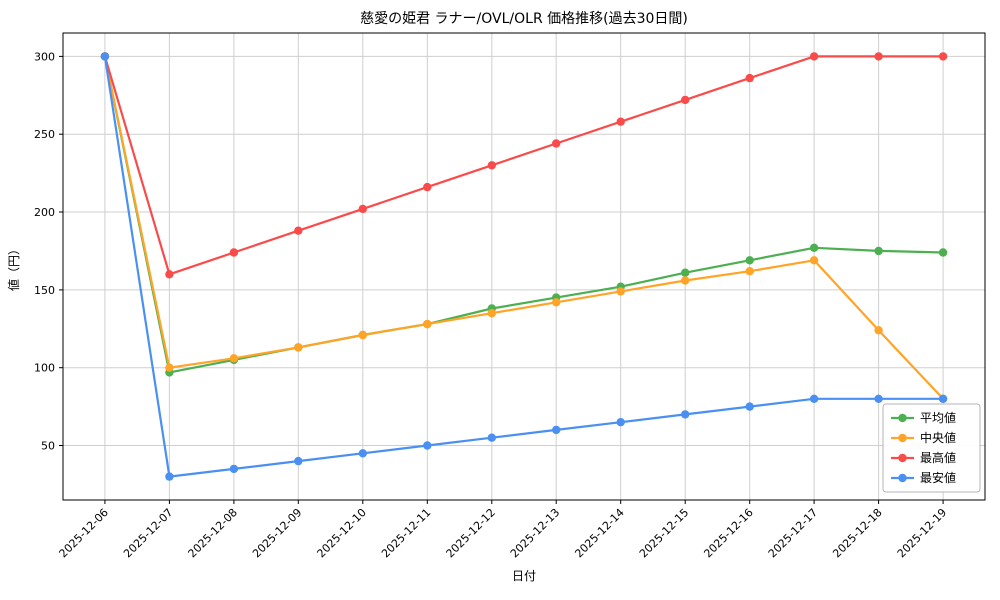  What do you see at coordinates (793, 533) in the screenshot?
I see `x-tick-label: 2025-12-17` at bounding box center [793, 533].